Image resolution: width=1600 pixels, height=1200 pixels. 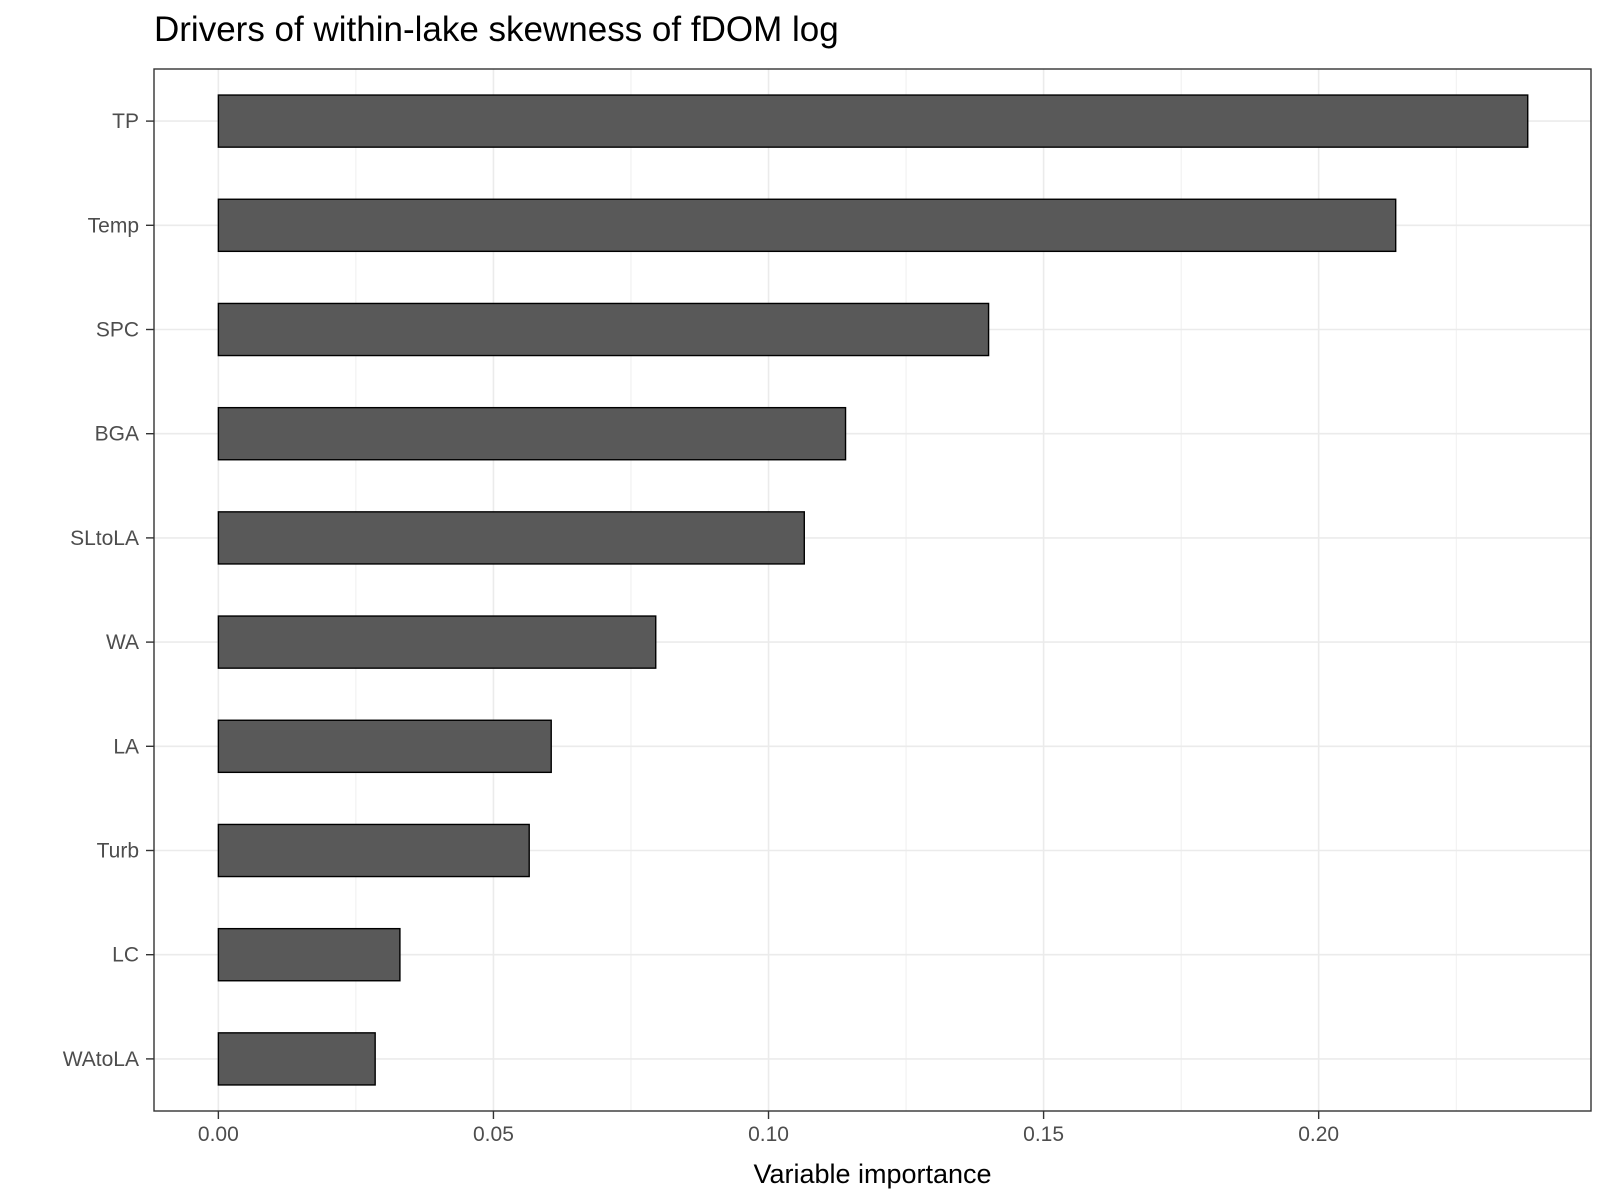 What do you see at coordinates (768, 1134) in the screenshot?
I see `x-tick-label: 0.10` at bounding box center [768, 1134].